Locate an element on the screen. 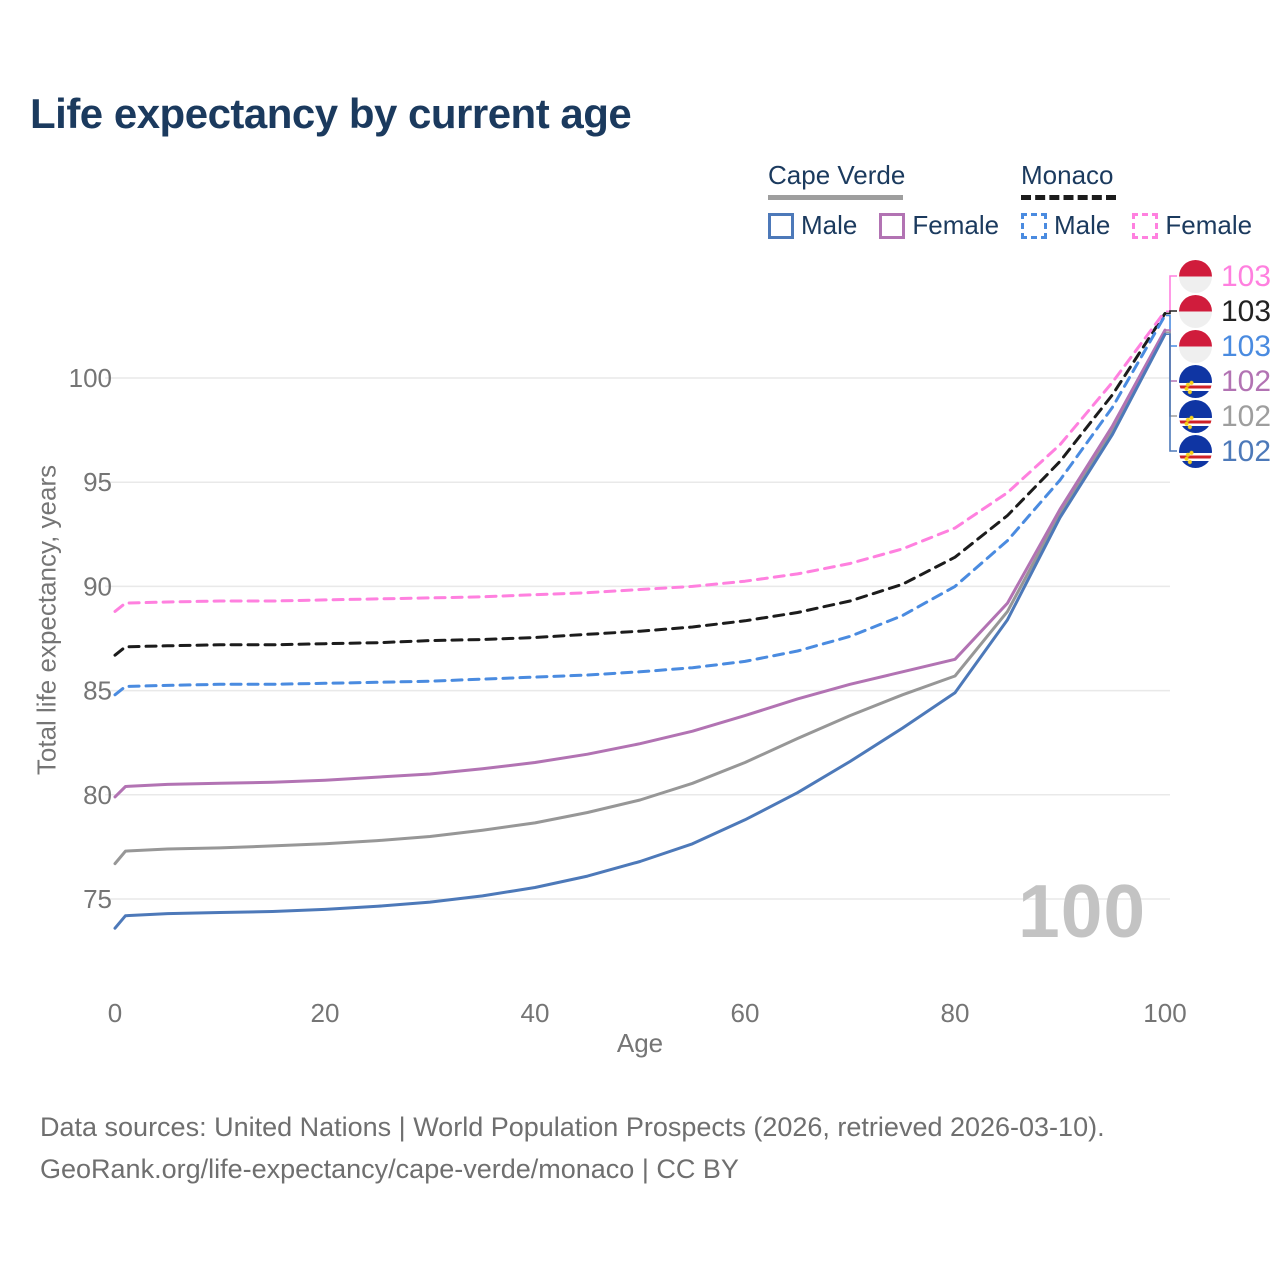 Image resolution: width=1280 pixels, height=1280 pixels. x-axis-title: Age is located at coordinates (640, 1043).